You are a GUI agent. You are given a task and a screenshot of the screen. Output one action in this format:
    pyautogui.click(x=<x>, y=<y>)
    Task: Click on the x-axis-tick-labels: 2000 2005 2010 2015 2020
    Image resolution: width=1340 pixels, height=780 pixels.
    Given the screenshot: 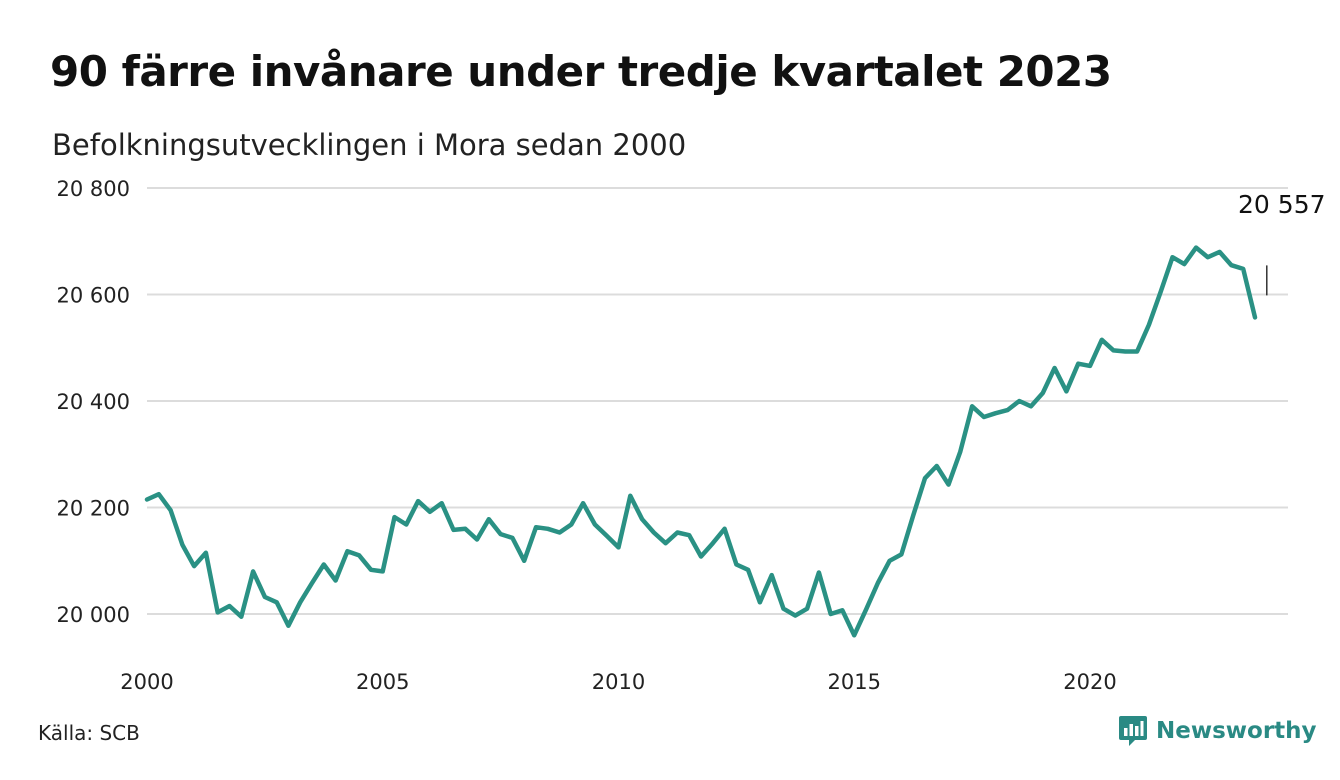 What is the action you would take?
    pyautogui.click(x=618, y=682)
    